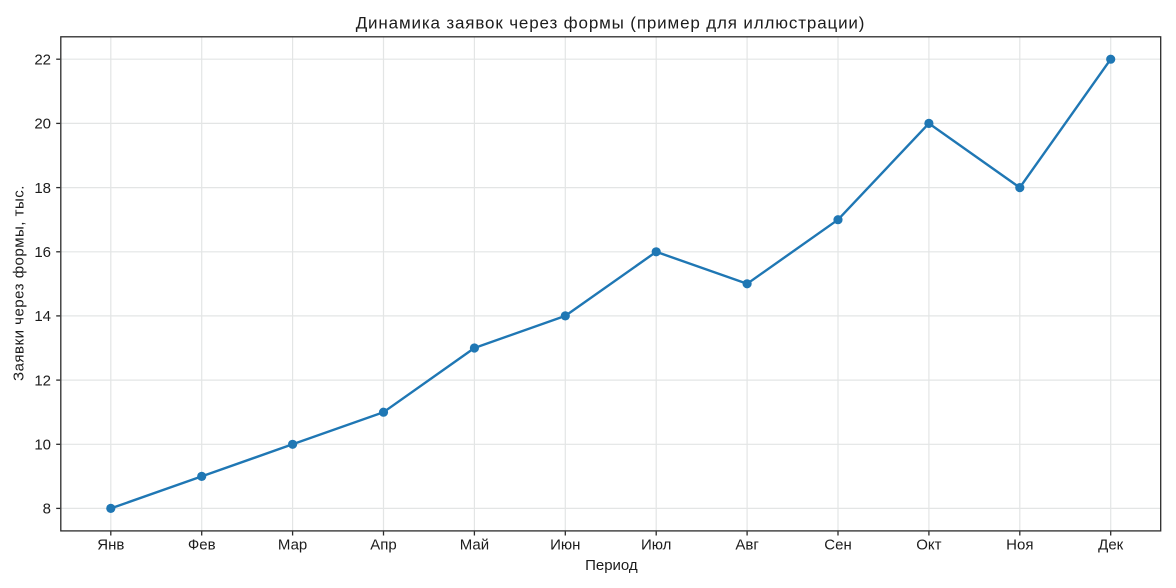 The image size is (1176, 588). What do you see at coordinates (42, 124) in the screenshot?
I see `svg-text: 20` at bounding box center [42, 124].